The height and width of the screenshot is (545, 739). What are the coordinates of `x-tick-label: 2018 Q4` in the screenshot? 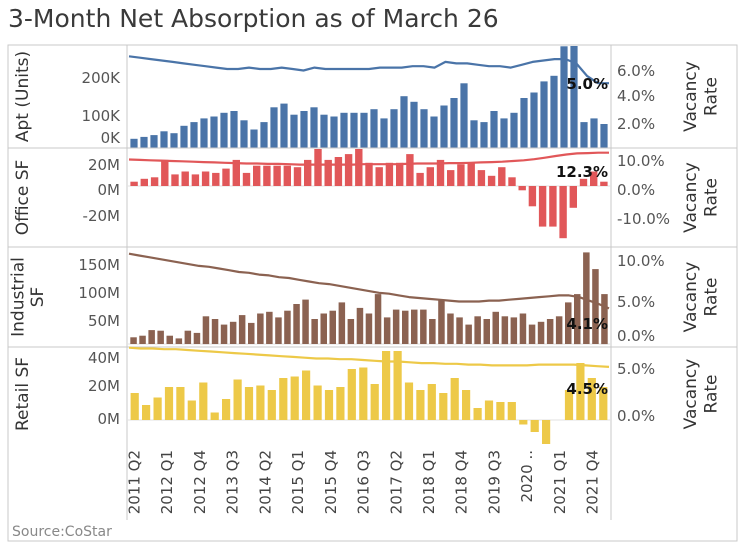 It's located at (462, 482).